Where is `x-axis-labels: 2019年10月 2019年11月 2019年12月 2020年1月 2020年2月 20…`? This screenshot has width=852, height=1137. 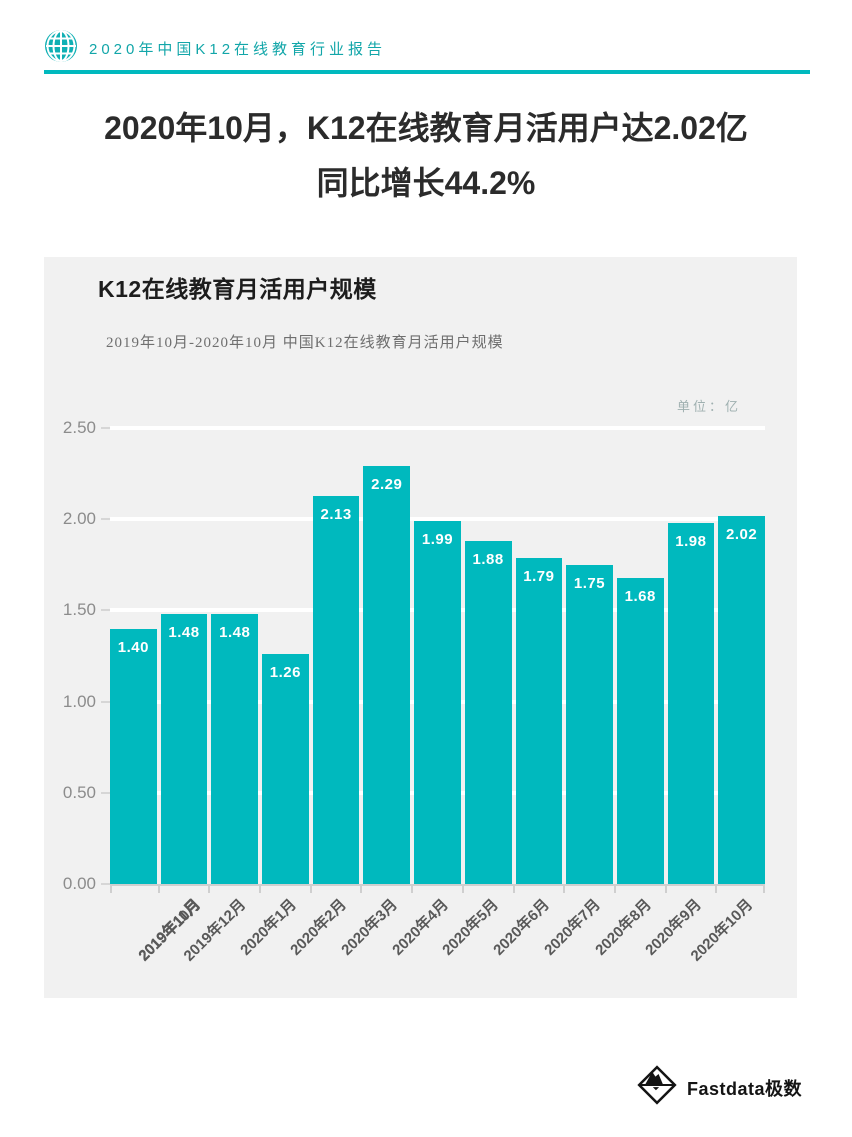 x-axis-labels: 2019年10月 2019年11月 2019年12月 2020年1月 2020年2月 20… is located at coordinates (437, 944).